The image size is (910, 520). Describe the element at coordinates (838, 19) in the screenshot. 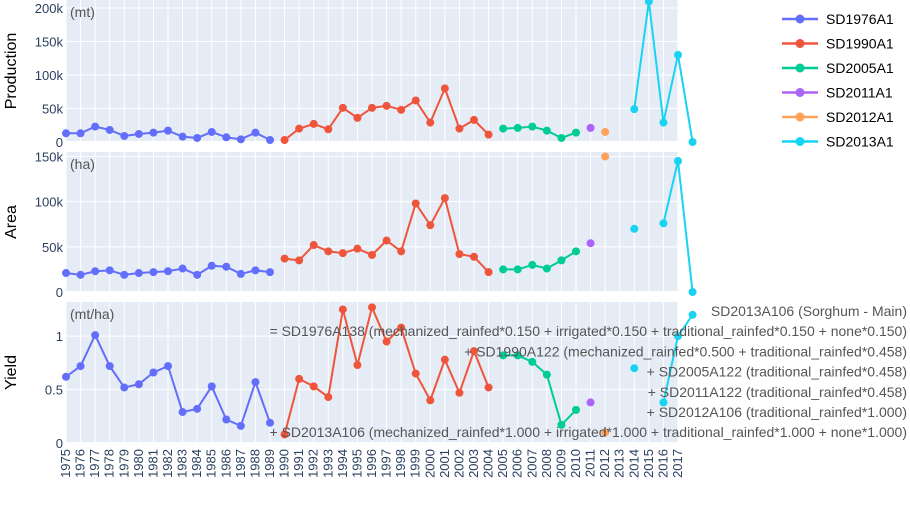

I see `legend-item-SD1976A1: SD1976A1` at that location.